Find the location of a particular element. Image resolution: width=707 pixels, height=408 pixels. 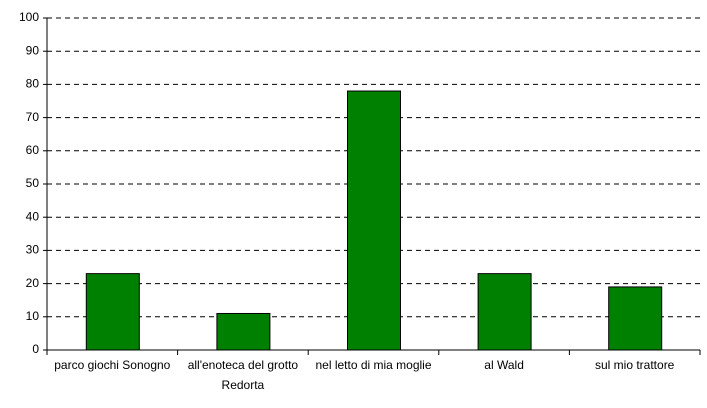

y-tick-label: 0 is located at coordinates (35, 349).